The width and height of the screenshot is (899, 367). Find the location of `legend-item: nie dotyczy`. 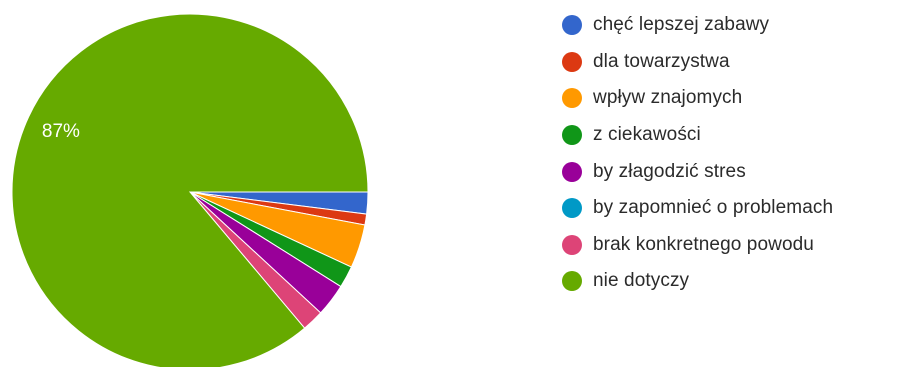

legend-item: nie dotyczy is located at coordinates (697, 281).